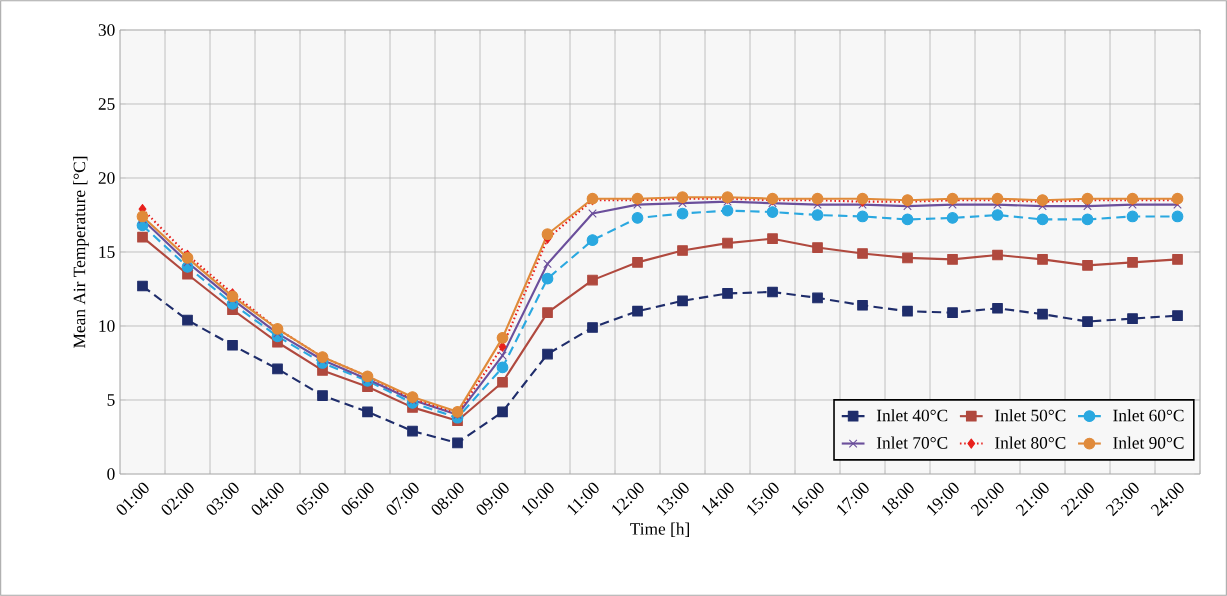  Describe the element at coordinates (1148, 442) in the screenshot. I see `legend-label: Inlet 90°C` at that location.